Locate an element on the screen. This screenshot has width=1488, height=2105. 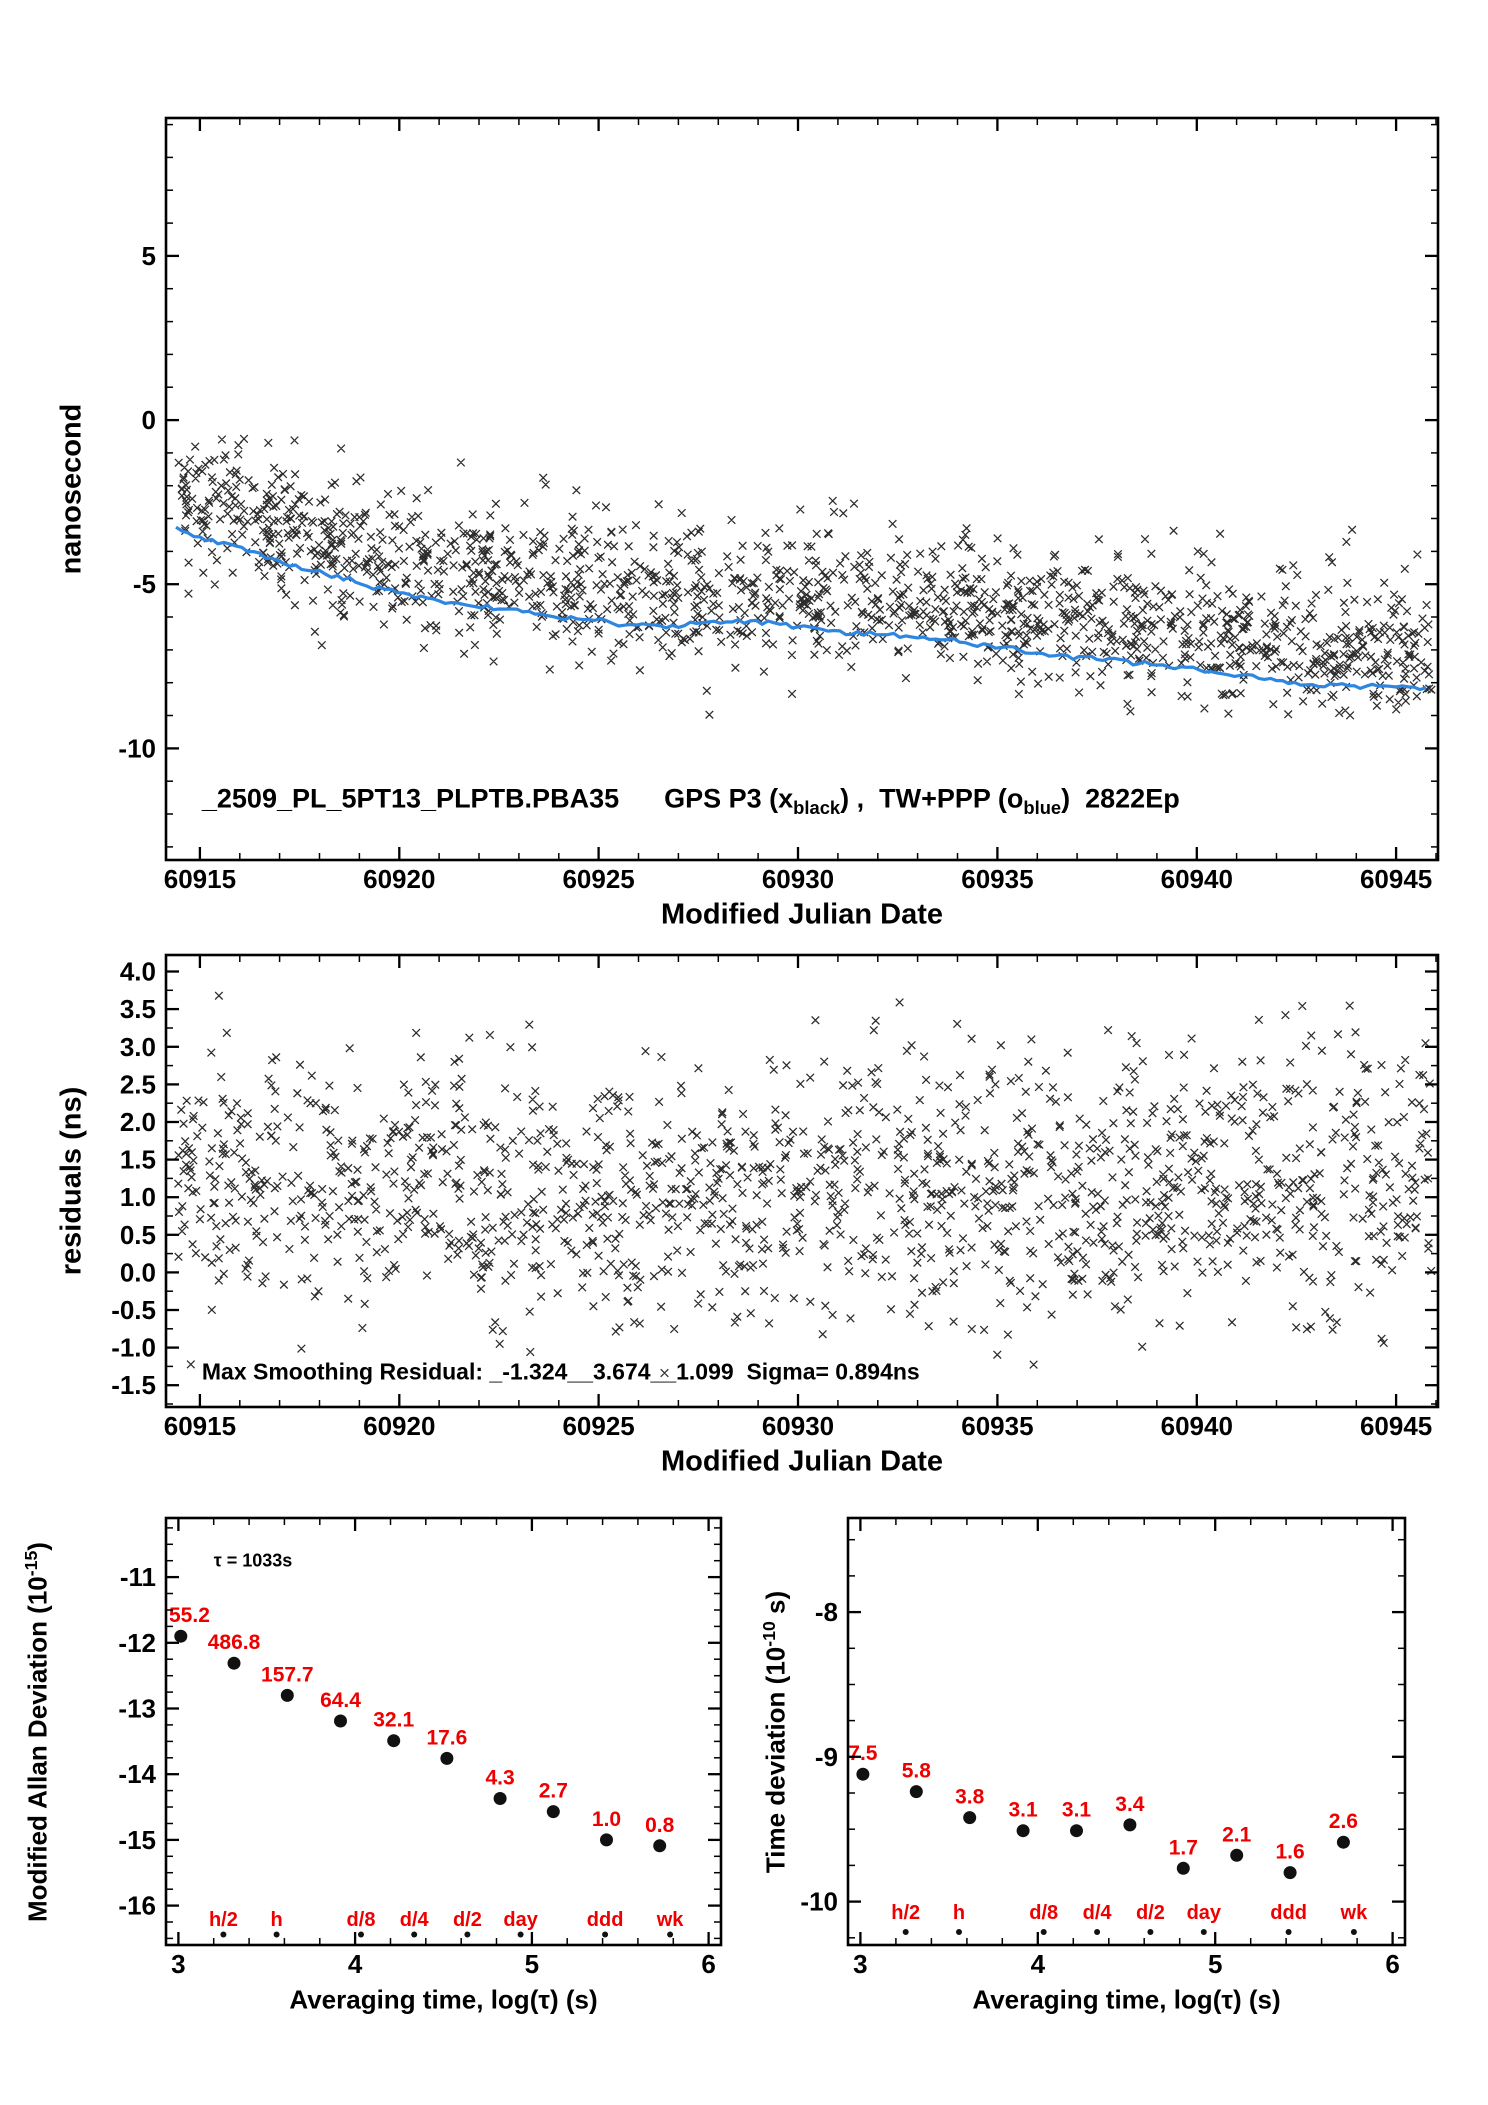
mdev-point-label: 2.7 is located at coordinates (553, 1791).